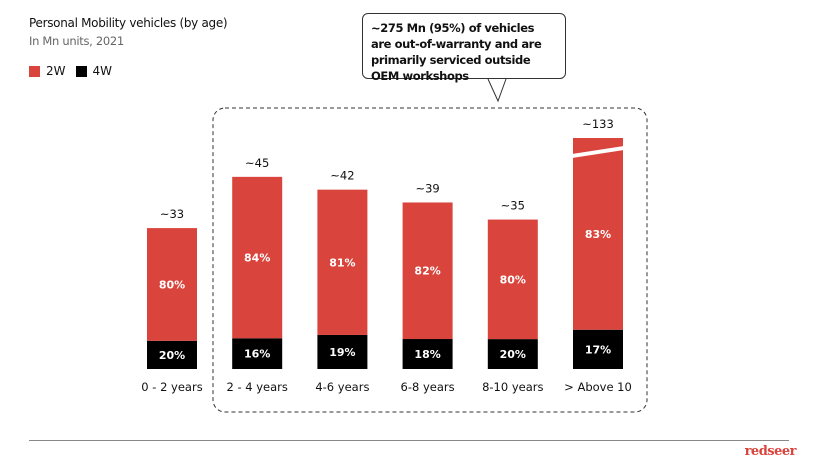 Image resolution: width=818 pixels, height=469 pixels. Describe the element at coordinates (34, 71) in the screenshot. I see `legend-swatch-2w` at that location.